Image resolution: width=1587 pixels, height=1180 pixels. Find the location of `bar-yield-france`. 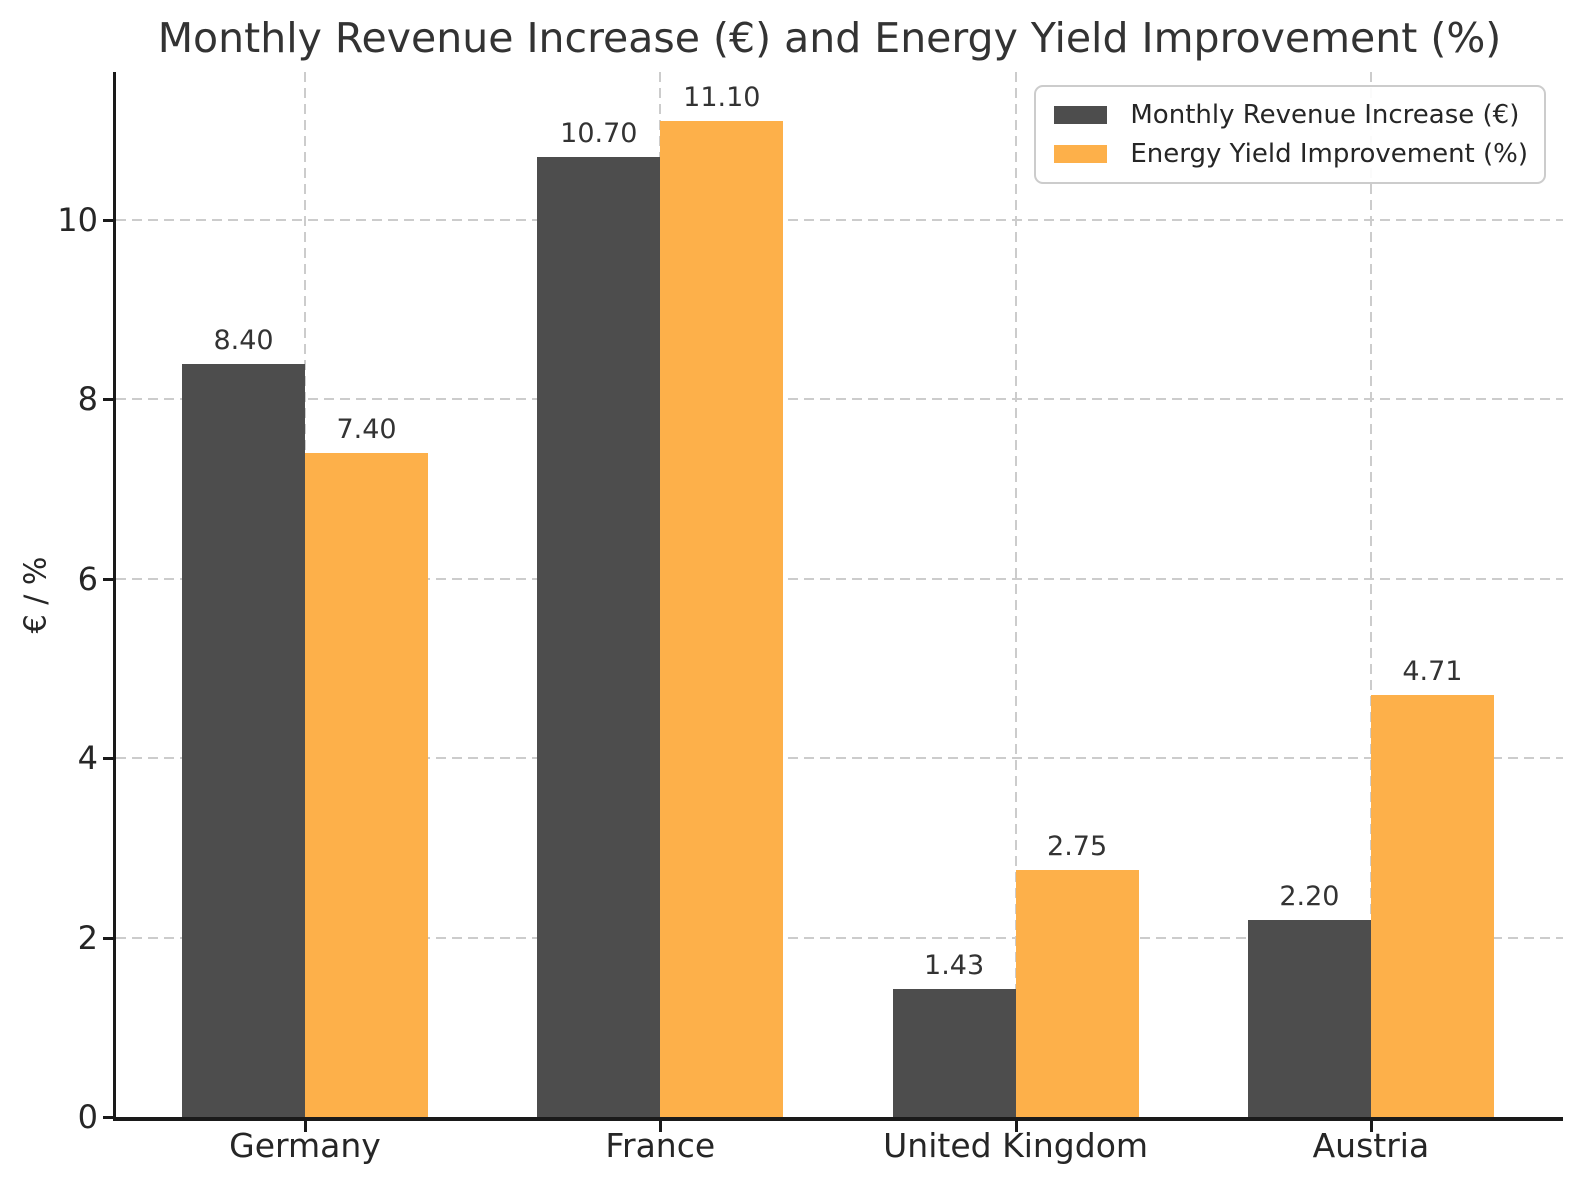

bar-yield-france is located at coordinates (722, 619).